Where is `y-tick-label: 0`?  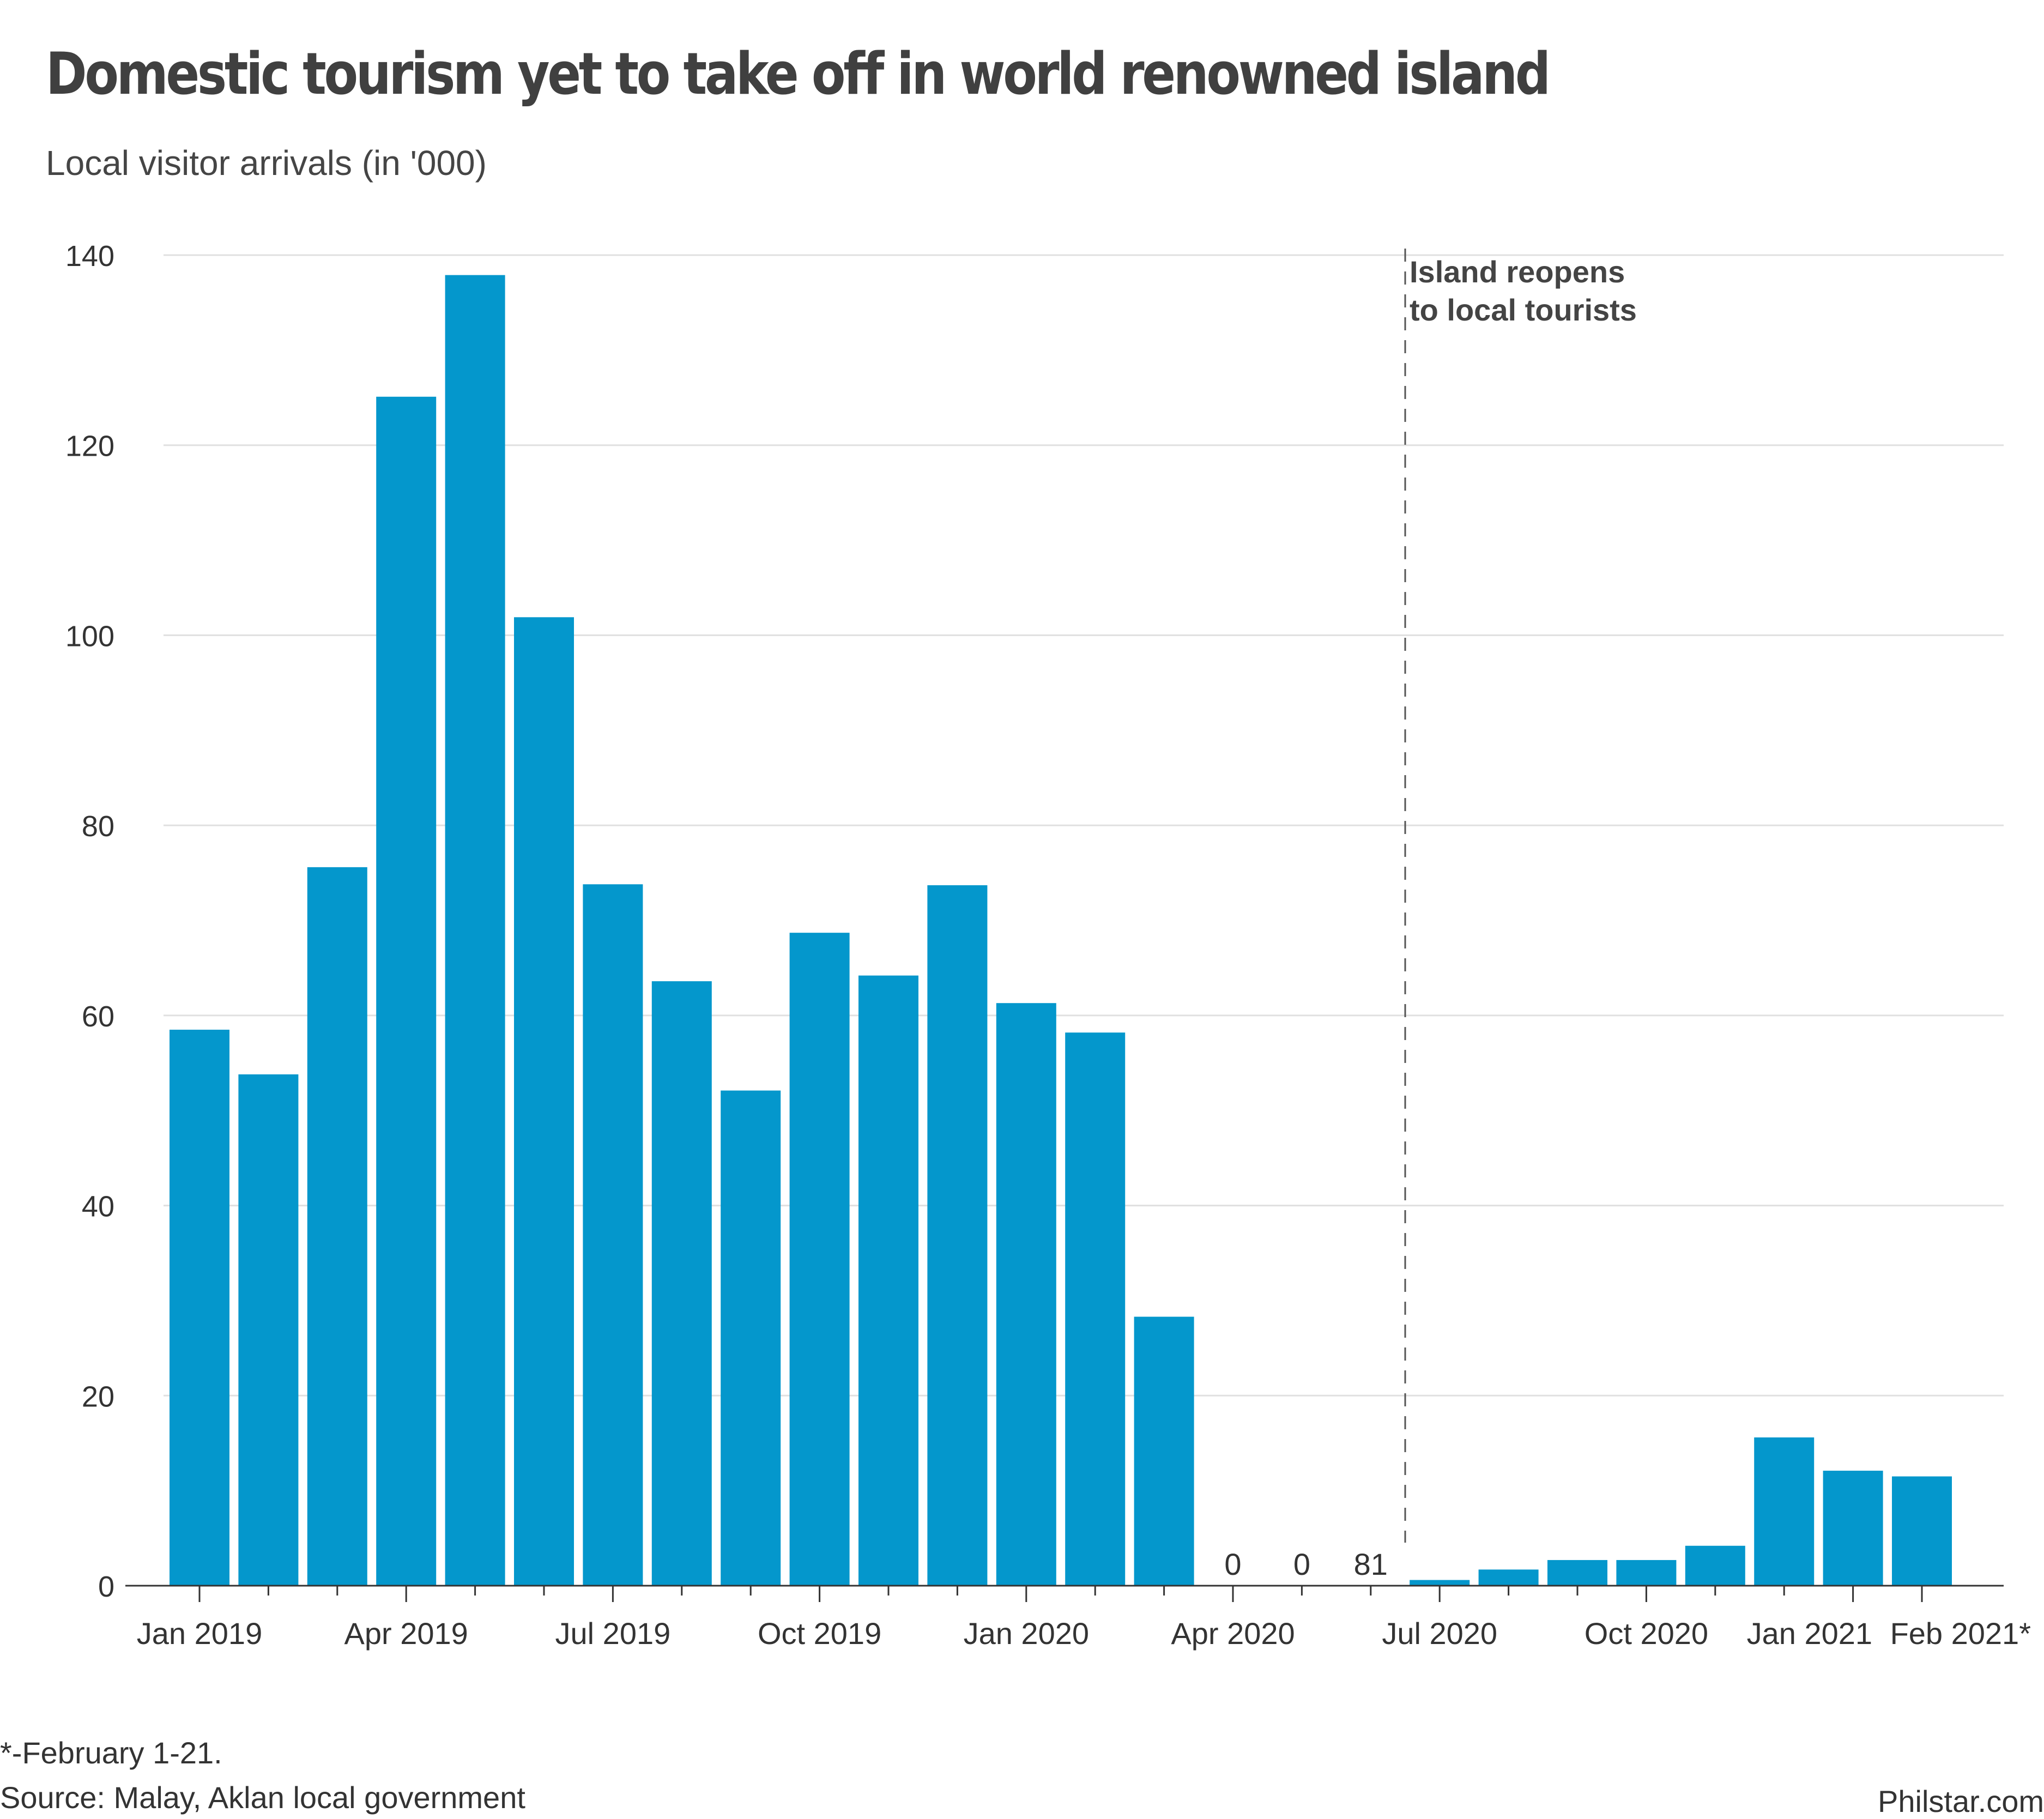 y-tick-label: 0 is located at coordinates (106, 1586).